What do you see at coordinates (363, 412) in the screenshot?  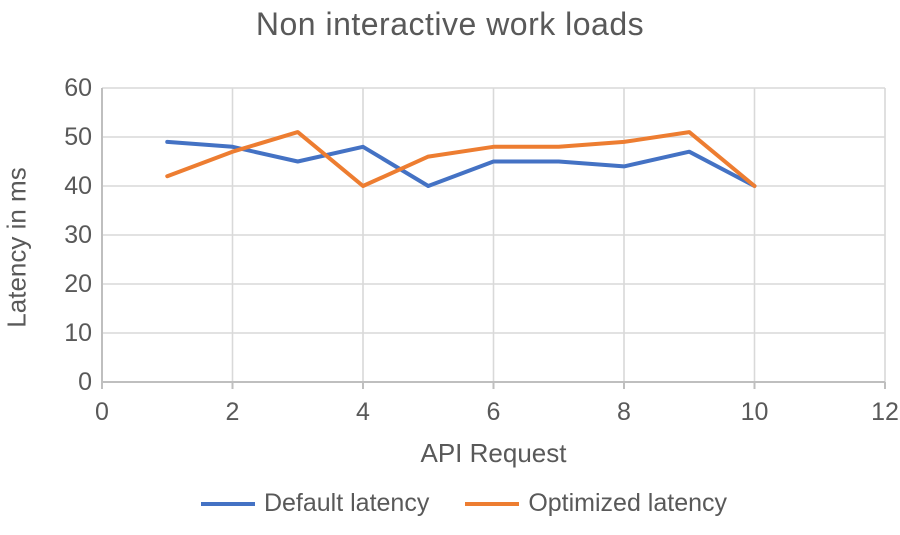 I see `x-tick-label: 4` at bounding box center [363, 412].